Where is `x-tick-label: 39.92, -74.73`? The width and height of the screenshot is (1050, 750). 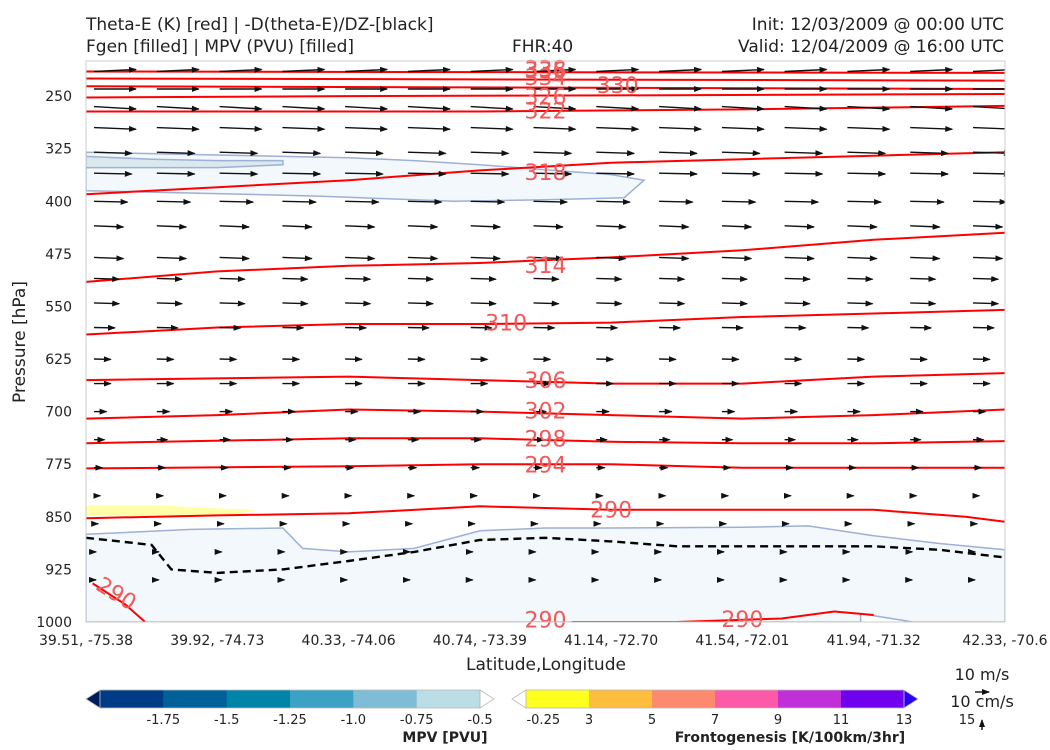 x-tick-label: 39.92, -74.73 is located at coordinates (217, 641).